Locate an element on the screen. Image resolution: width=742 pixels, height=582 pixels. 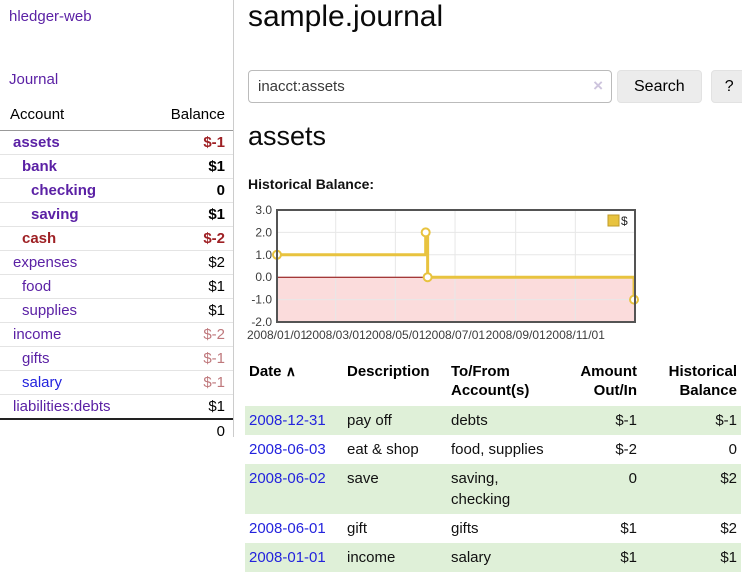
register-cell-amount: $-1 is located at coordinates (603, 420).